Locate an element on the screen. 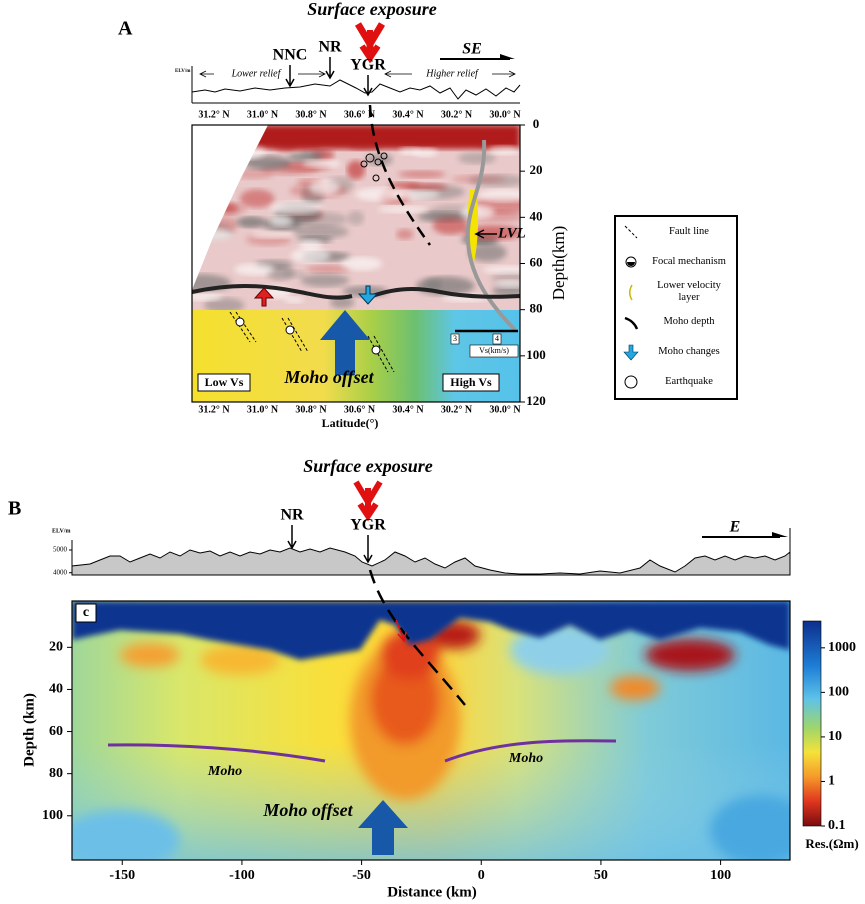 The height and width of the screenshot is (904, 865). x-tick-label: -100 is located at coordinates (242, 875).